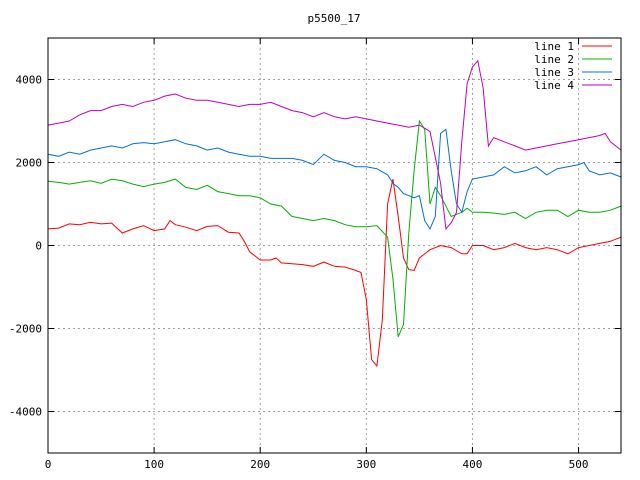  What do you see at coordinates (334, 18) in the screenshot?
I see `chart-title: p5500_17` at bounding box center [334, 18].